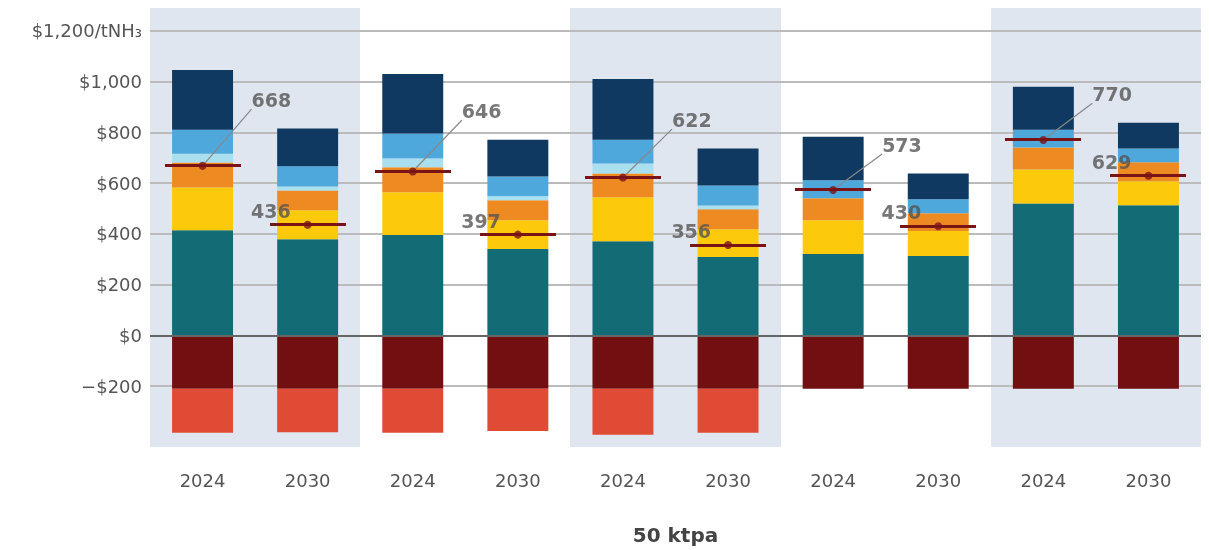 This screenshot has height=550, width=1209. I want to click on y-tick-label: $1,000, so click(110, 82).